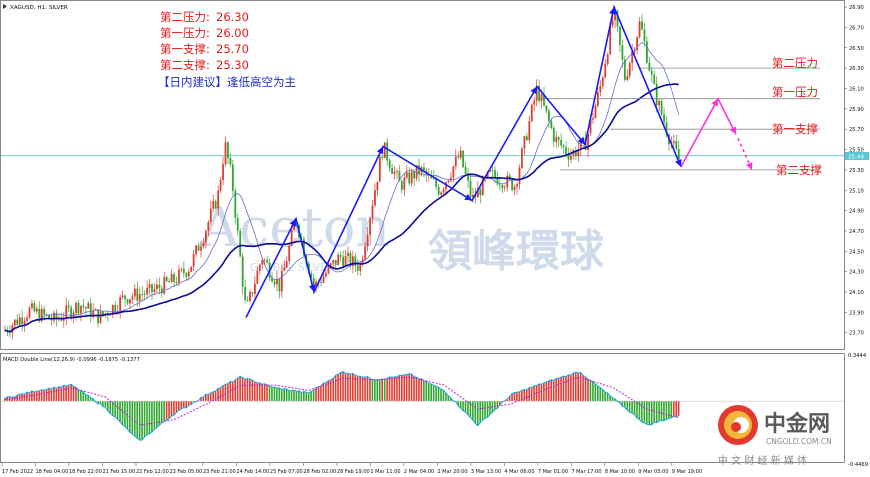 Image resolution: width=870 pixels, height=477 pixels. I want to click on y-tick-label: 26.10, so click(856, 90).